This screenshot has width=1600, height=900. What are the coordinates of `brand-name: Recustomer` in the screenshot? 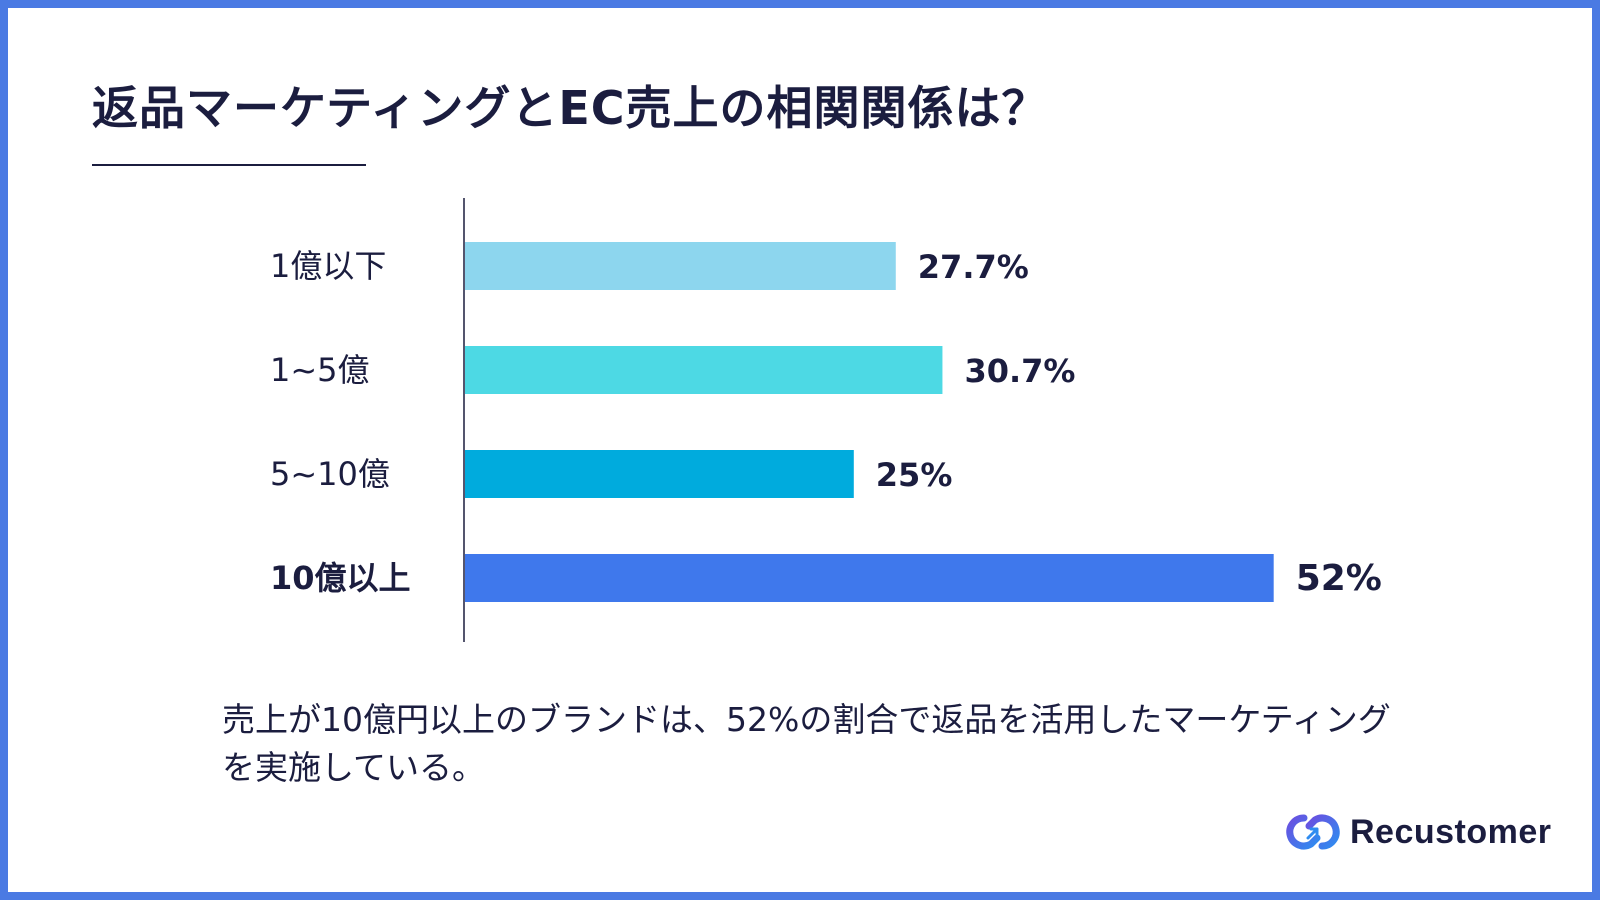 It's located at (1451, 831).